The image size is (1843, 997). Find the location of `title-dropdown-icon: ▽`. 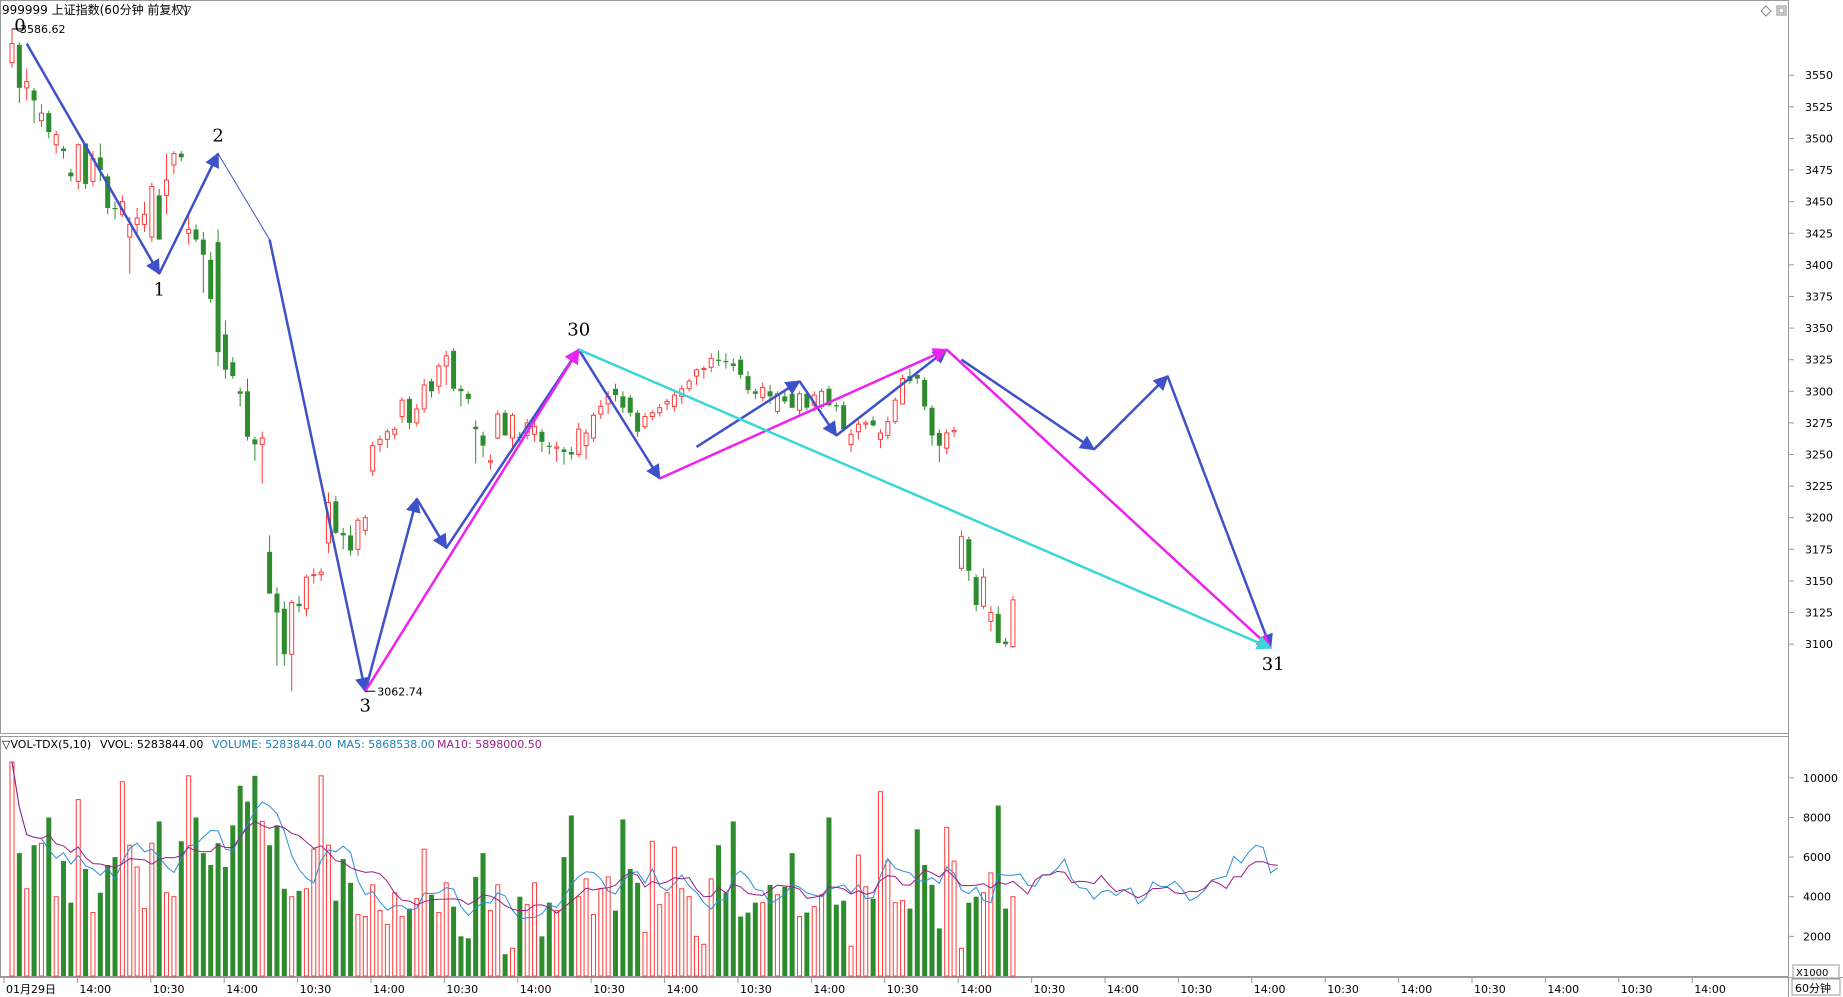

title-dropdown-icon: ▽ is located at coordinates (187, 10).